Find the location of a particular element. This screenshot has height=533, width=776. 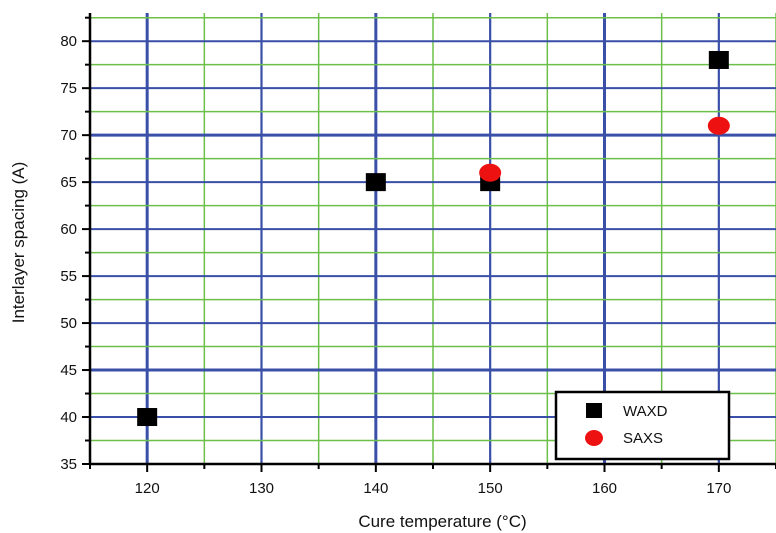

legend-label-saxs: SAXS is located at coordinates (643, 438).